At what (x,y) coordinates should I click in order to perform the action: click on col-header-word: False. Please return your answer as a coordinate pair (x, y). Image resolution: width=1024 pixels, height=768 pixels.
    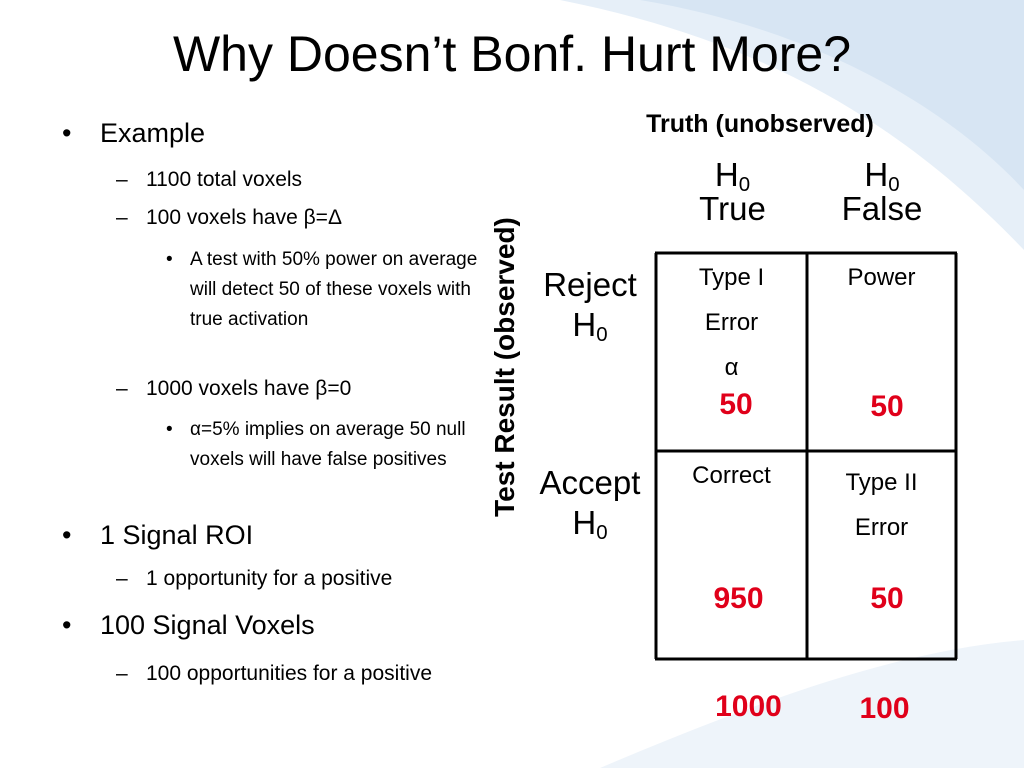
    Looking at the image, I should click on (882, 208).